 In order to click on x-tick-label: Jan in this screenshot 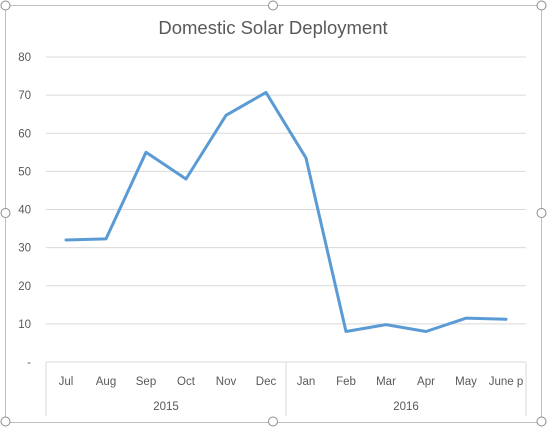, I will do `click(306, 382)`.